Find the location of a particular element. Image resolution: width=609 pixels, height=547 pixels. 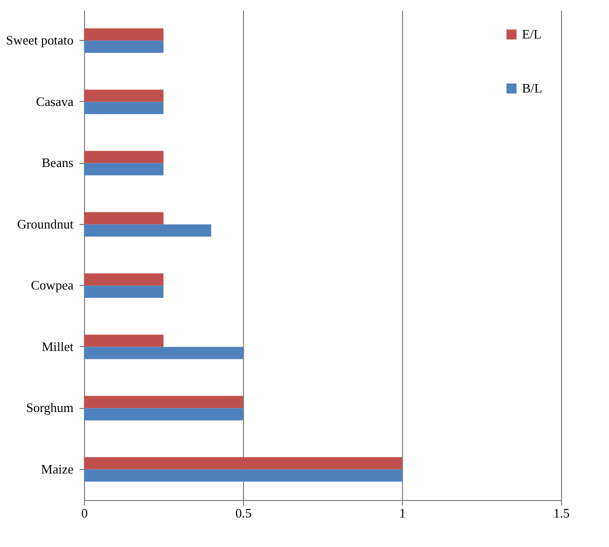

y-tick-label: Millet is located at coordinates (58, 346).